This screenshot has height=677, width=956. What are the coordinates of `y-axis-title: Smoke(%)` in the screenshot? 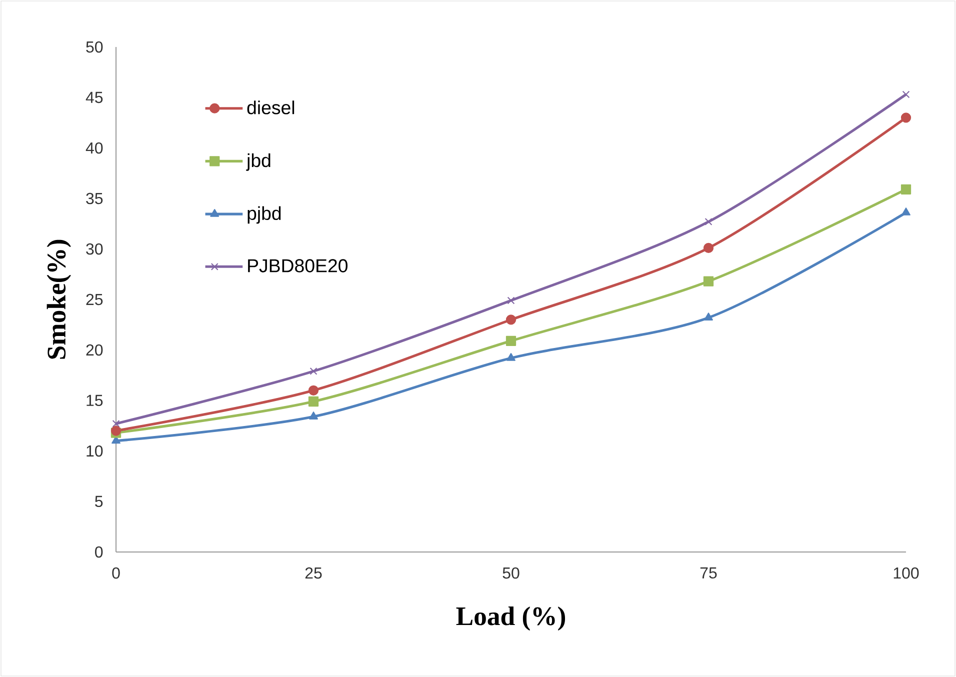 It's located at (58, 299).